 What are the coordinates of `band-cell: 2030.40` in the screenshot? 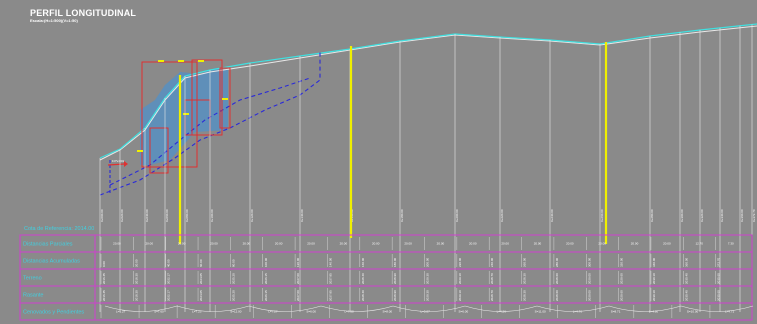 It's located at (686, 295).